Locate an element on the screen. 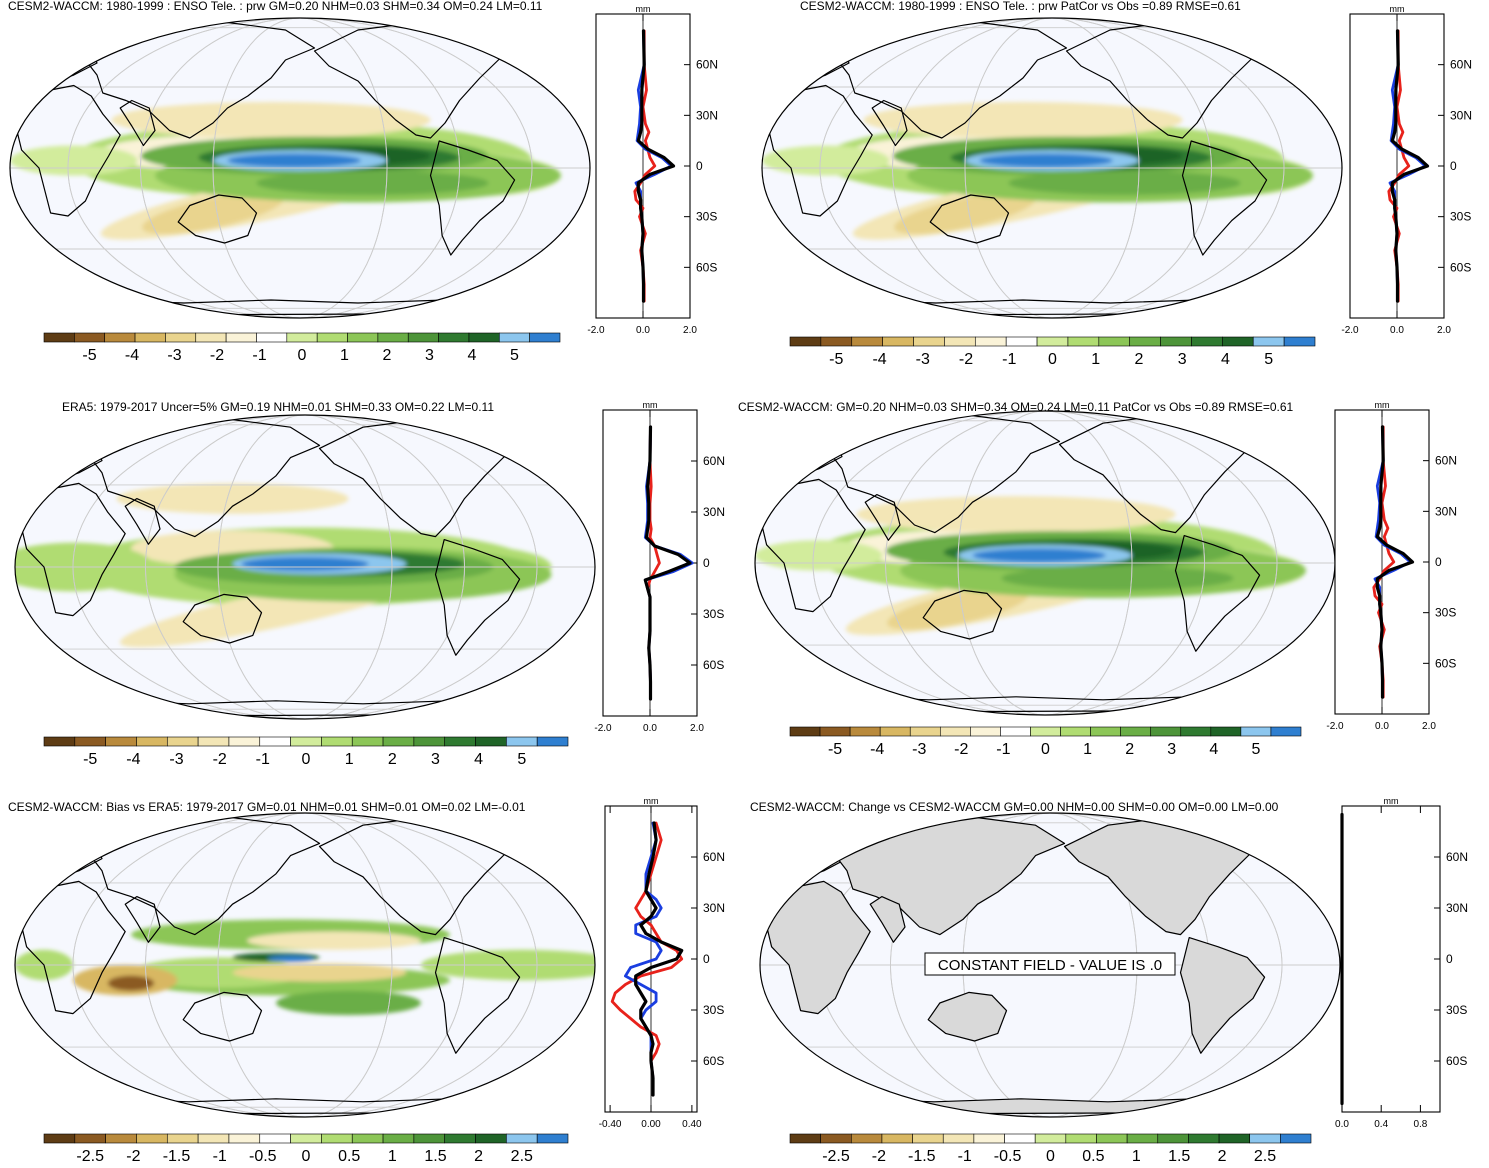 The image size is (1489, 1168). profile-x-label: -0.40 is located at coordinates (610, 1124).